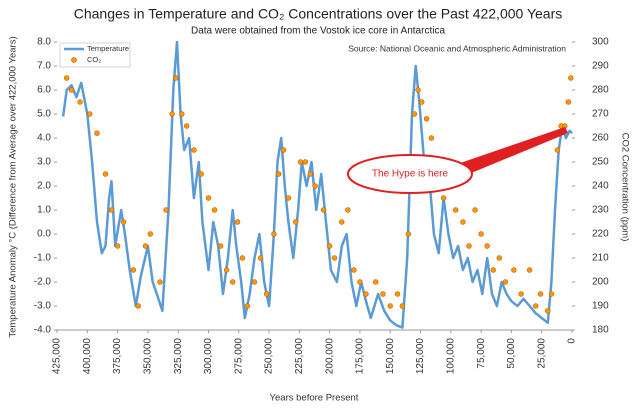  Describe the element at coordinates (504, 154) in the screenshot. I see `annotation-arrow` at that location.